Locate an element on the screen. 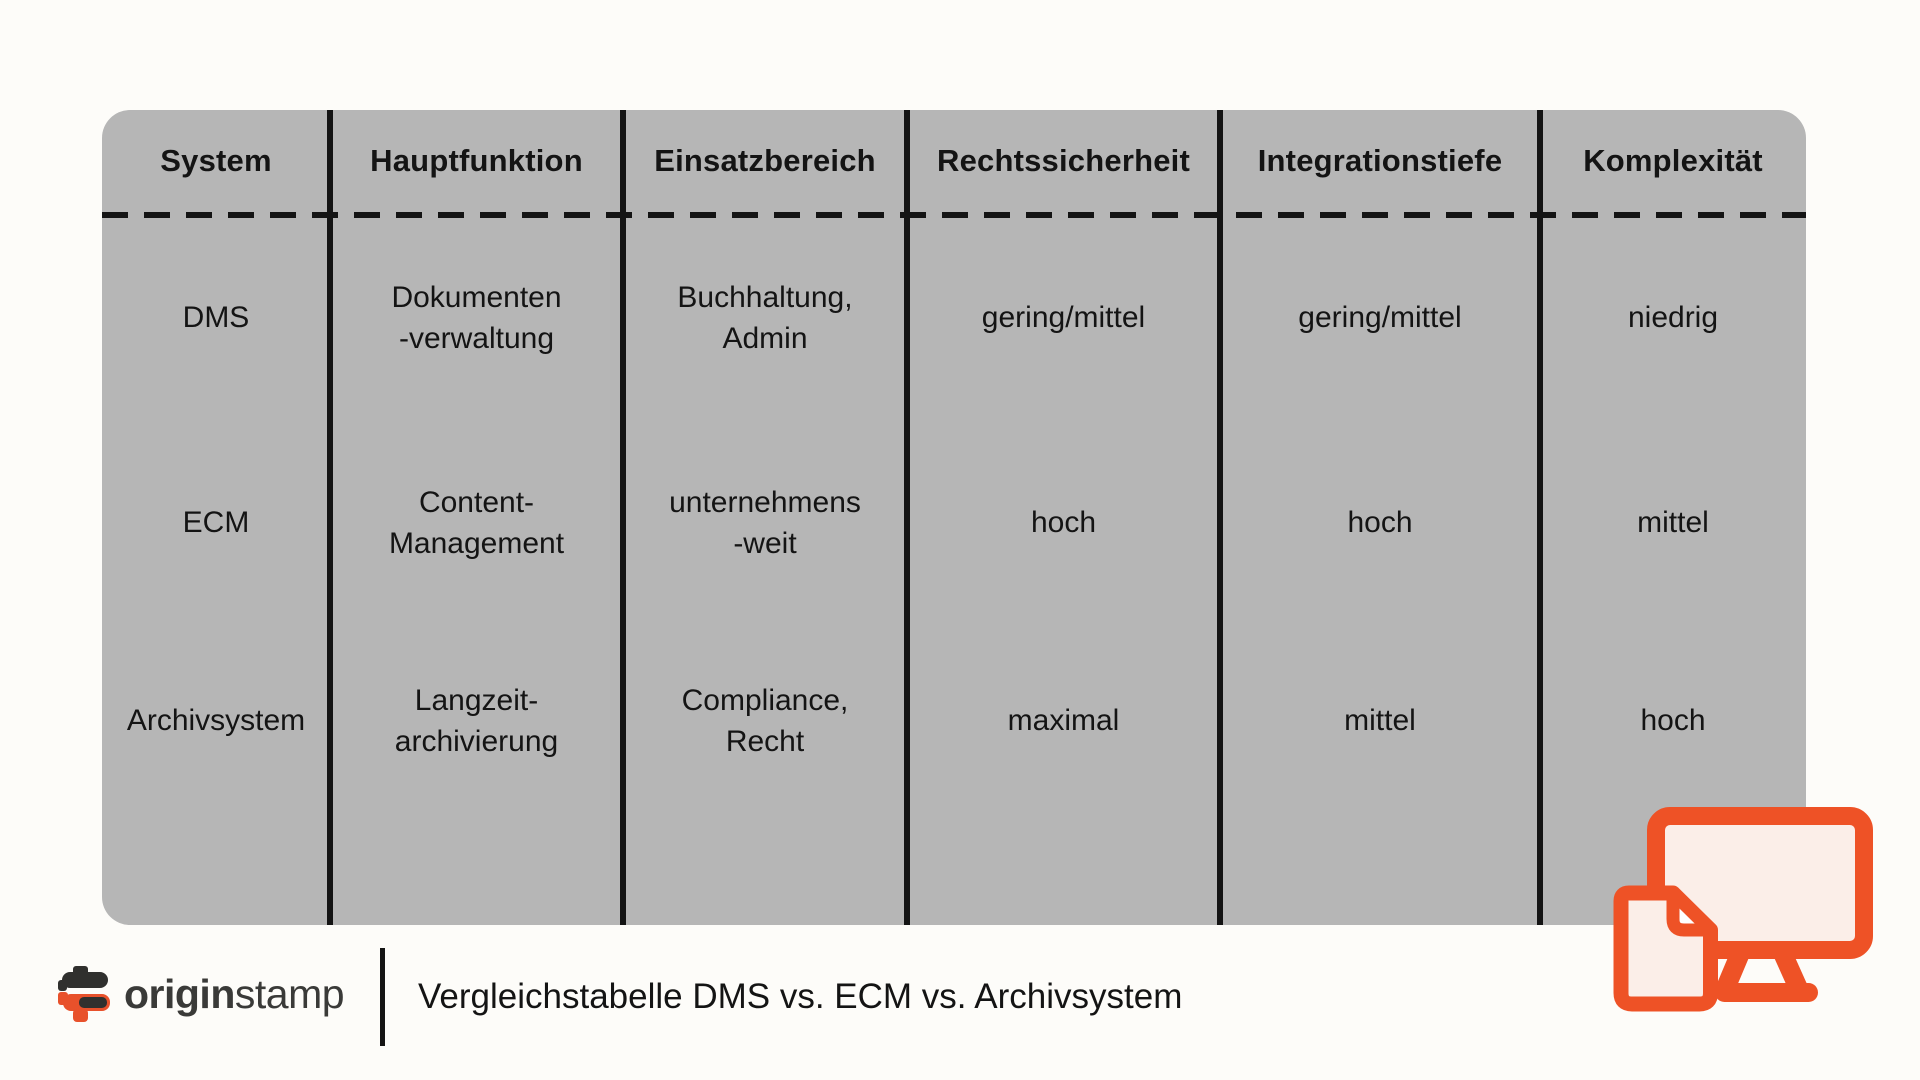  header-cell-integrationstiefe: Integrationstiefe is located at coordinates (1380, 160).